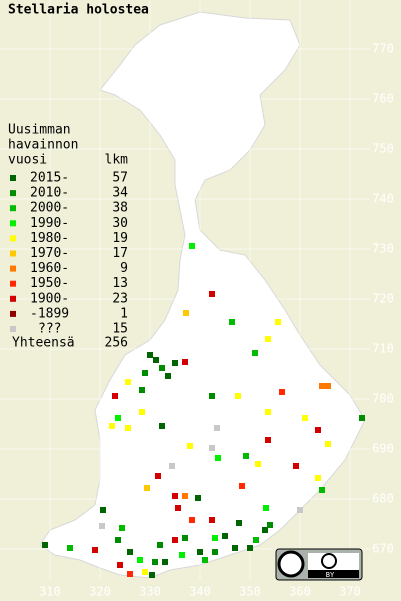 The height and width of the screenshot is (601, 401). I want to click on y-grid-label: 680, so click(383, 499).